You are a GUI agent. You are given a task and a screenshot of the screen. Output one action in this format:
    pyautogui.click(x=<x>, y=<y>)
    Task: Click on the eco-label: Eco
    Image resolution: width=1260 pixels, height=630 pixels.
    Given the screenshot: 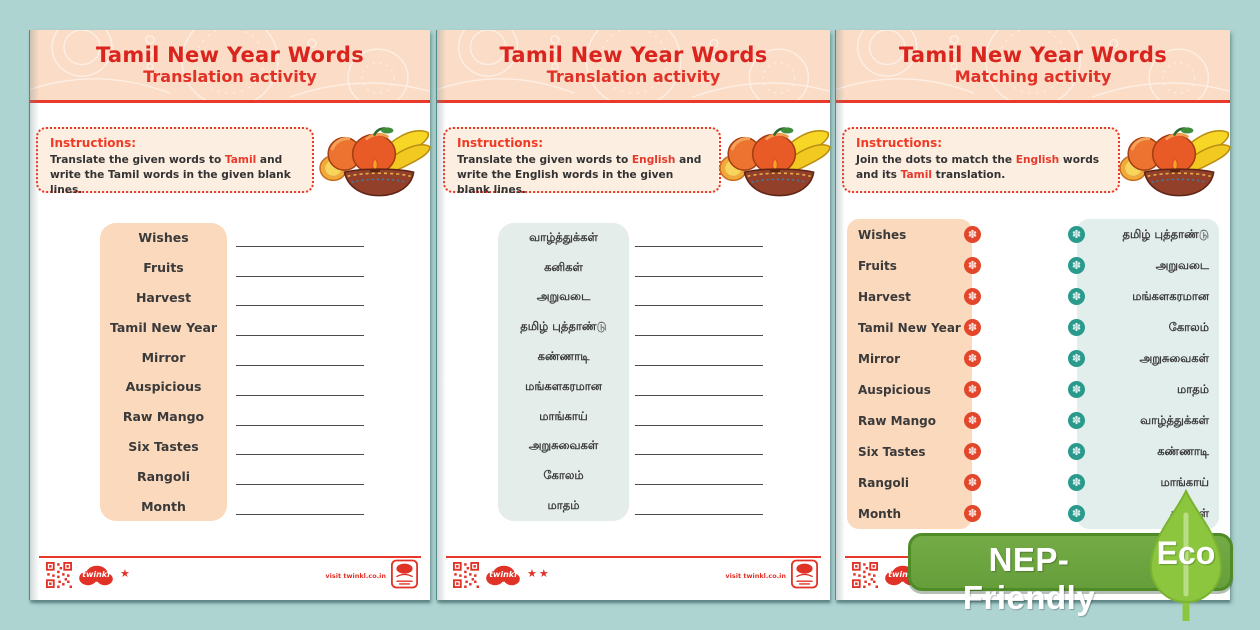 What is the action you would take?
    pyautogui.click(x=1186, y=553)
    